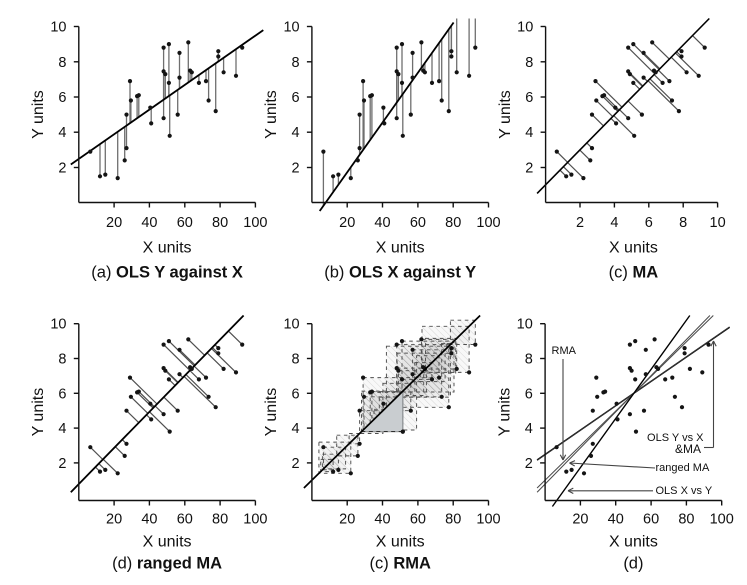 This screenshot has height=585, width=747. What do you see at coordinates (167, 273) in the screenshot?
I see `svg-text: (a) OLS Y against X` at bounding box center [167, 273].